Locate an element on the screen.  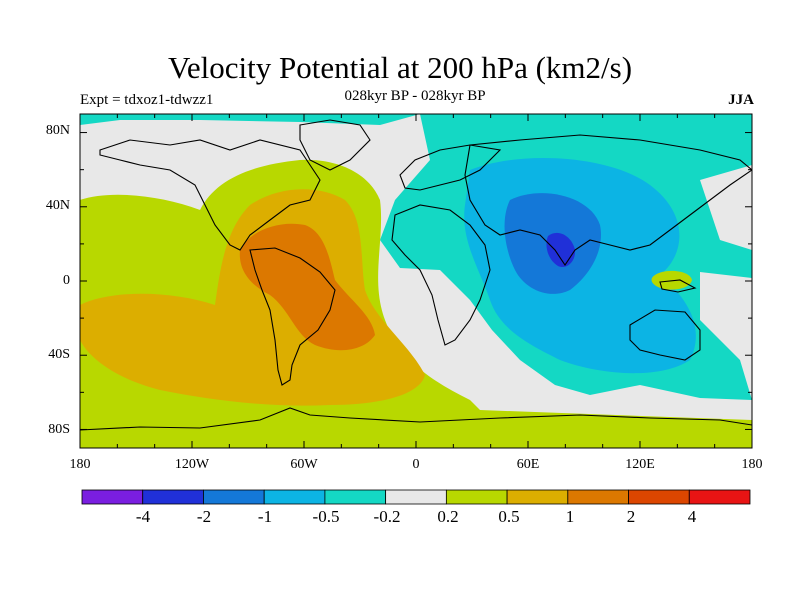
contour-neg-0-2-north is located at coordinates (250, 119).